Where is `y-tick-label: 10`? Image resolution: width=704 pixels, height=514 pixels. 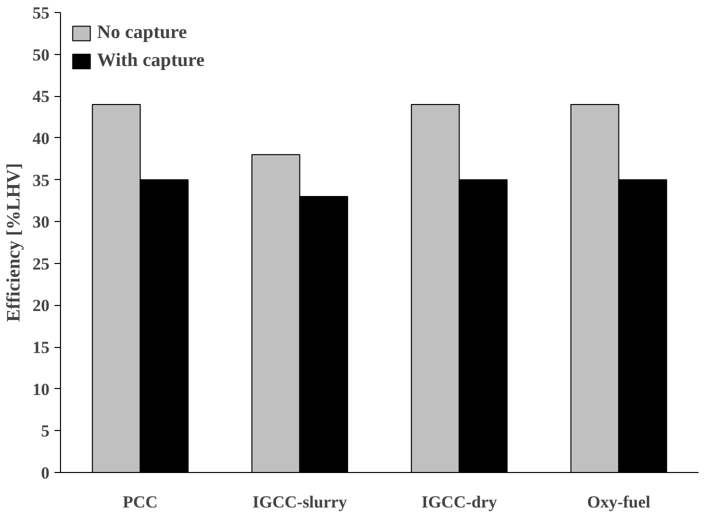 y-tick-label: 10 is located at coordinates (41, 389).